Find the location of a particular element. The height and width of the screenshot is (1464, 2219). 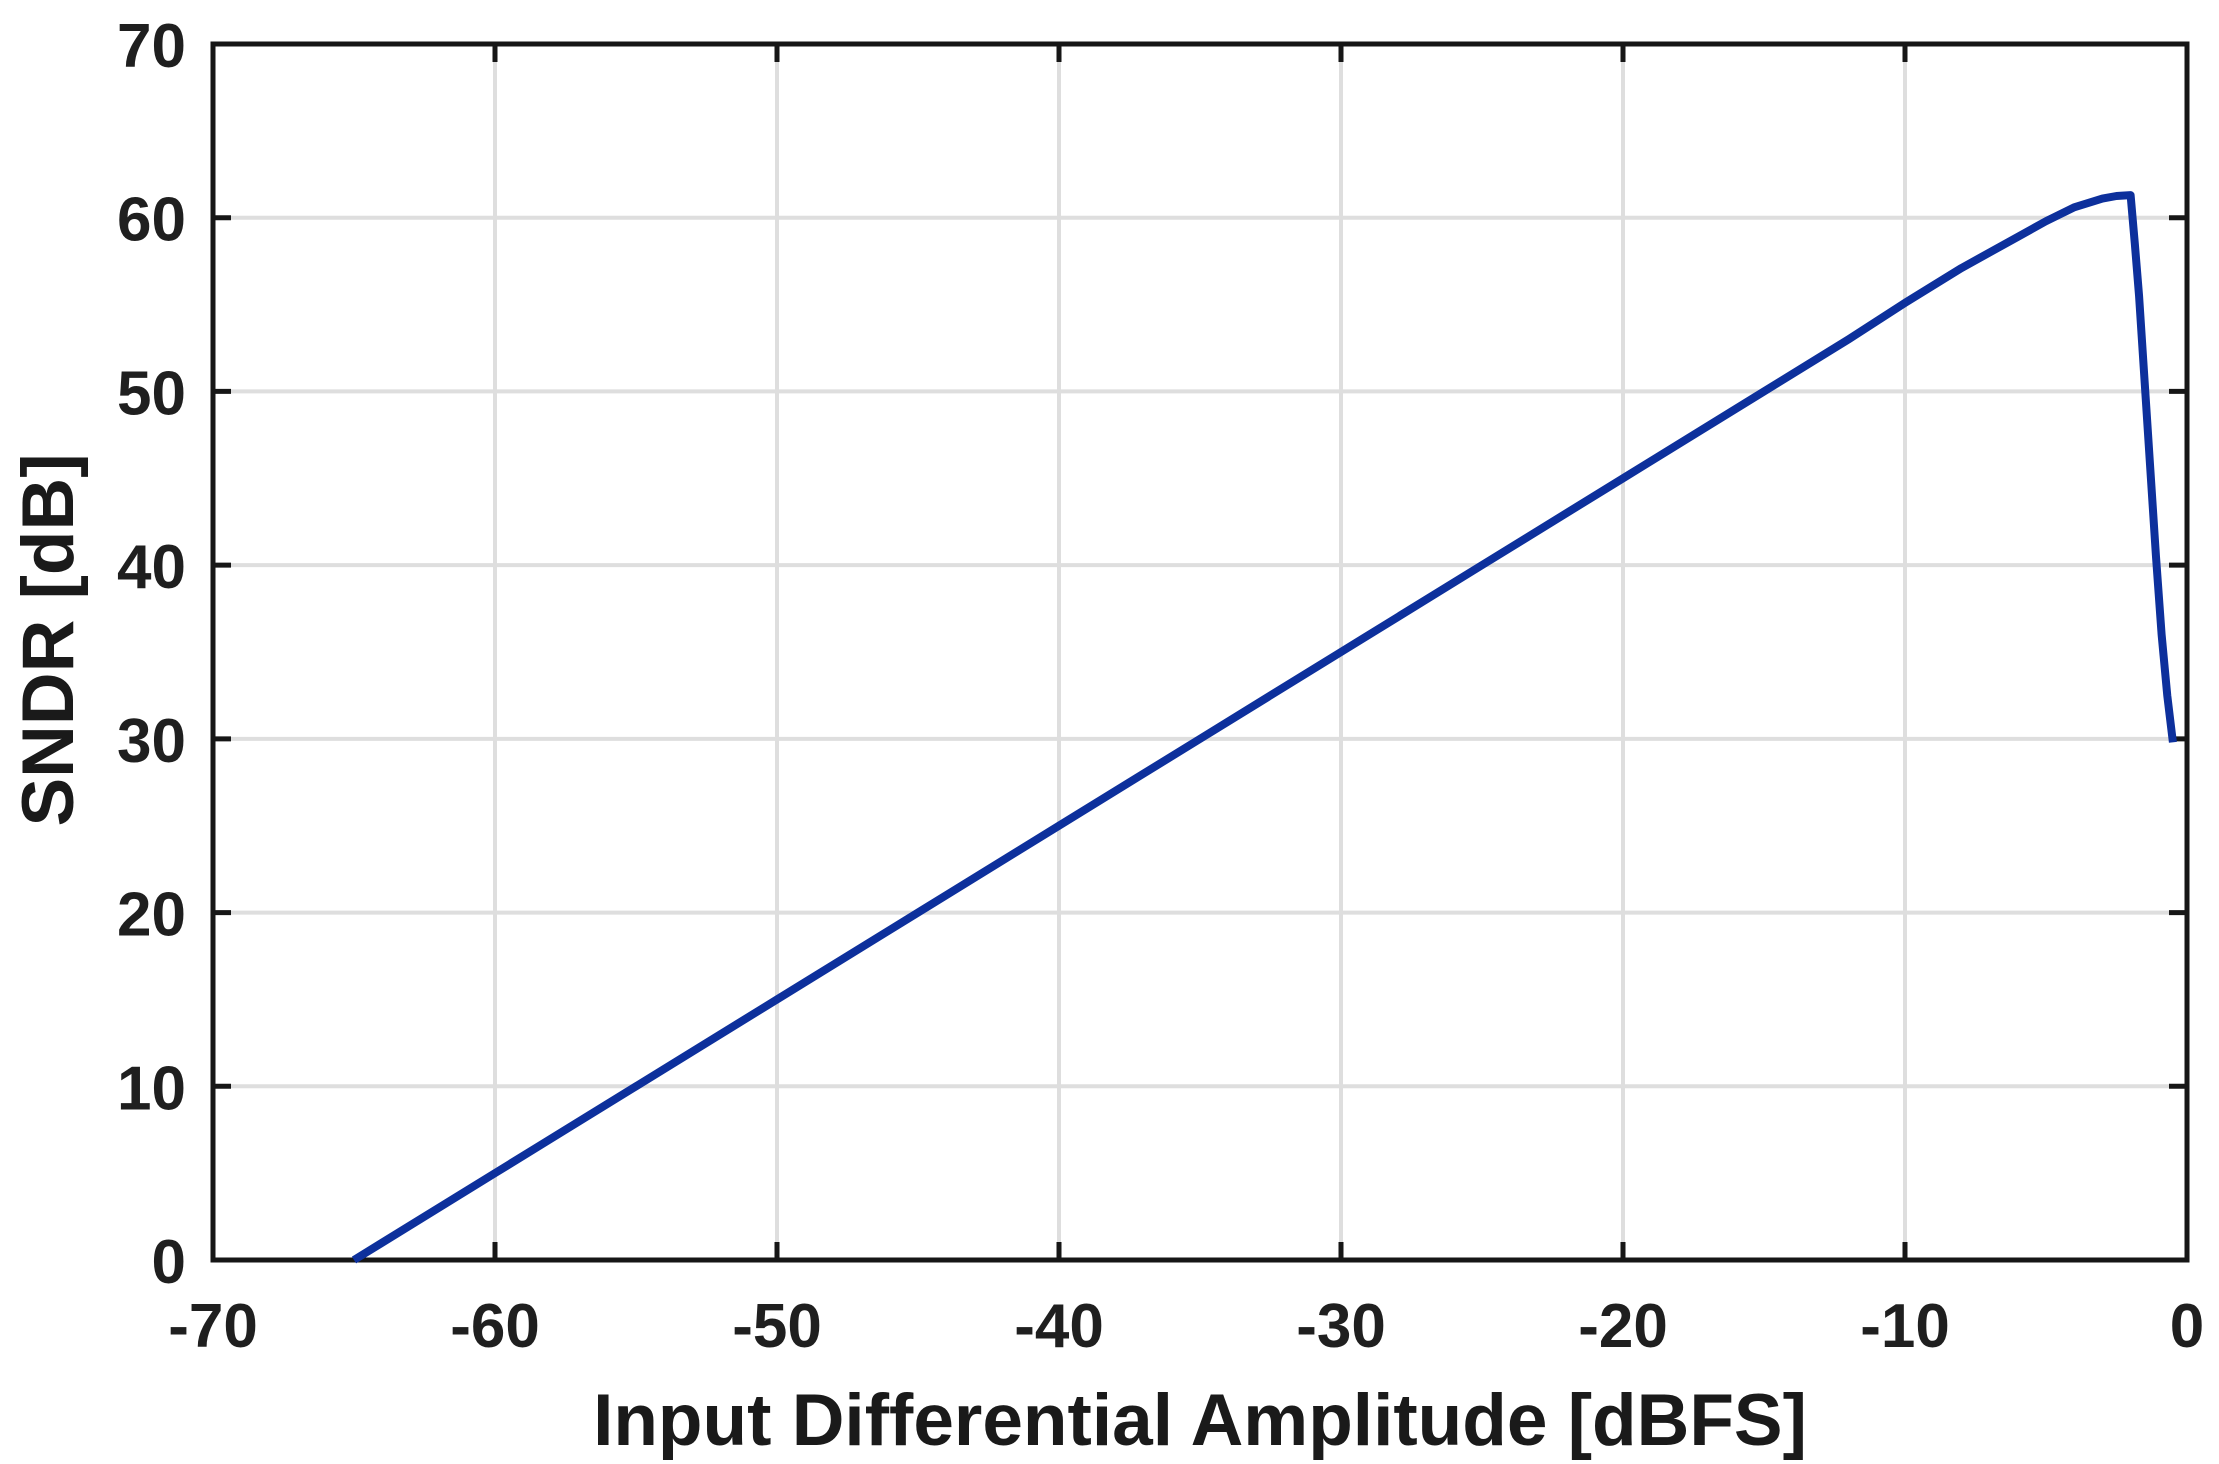

y-tick-label: 20 is located at coordinates (151, 915).